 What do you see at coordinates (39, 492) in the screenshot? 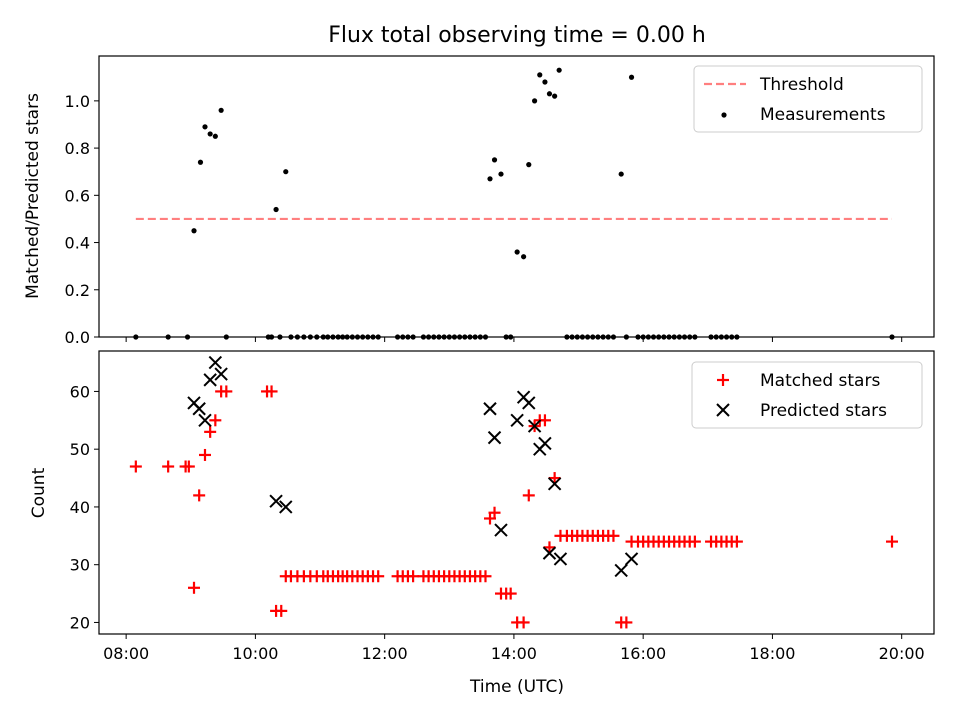
I see `bottom-y-axis-label: Count` at bounding box center [39, 492].